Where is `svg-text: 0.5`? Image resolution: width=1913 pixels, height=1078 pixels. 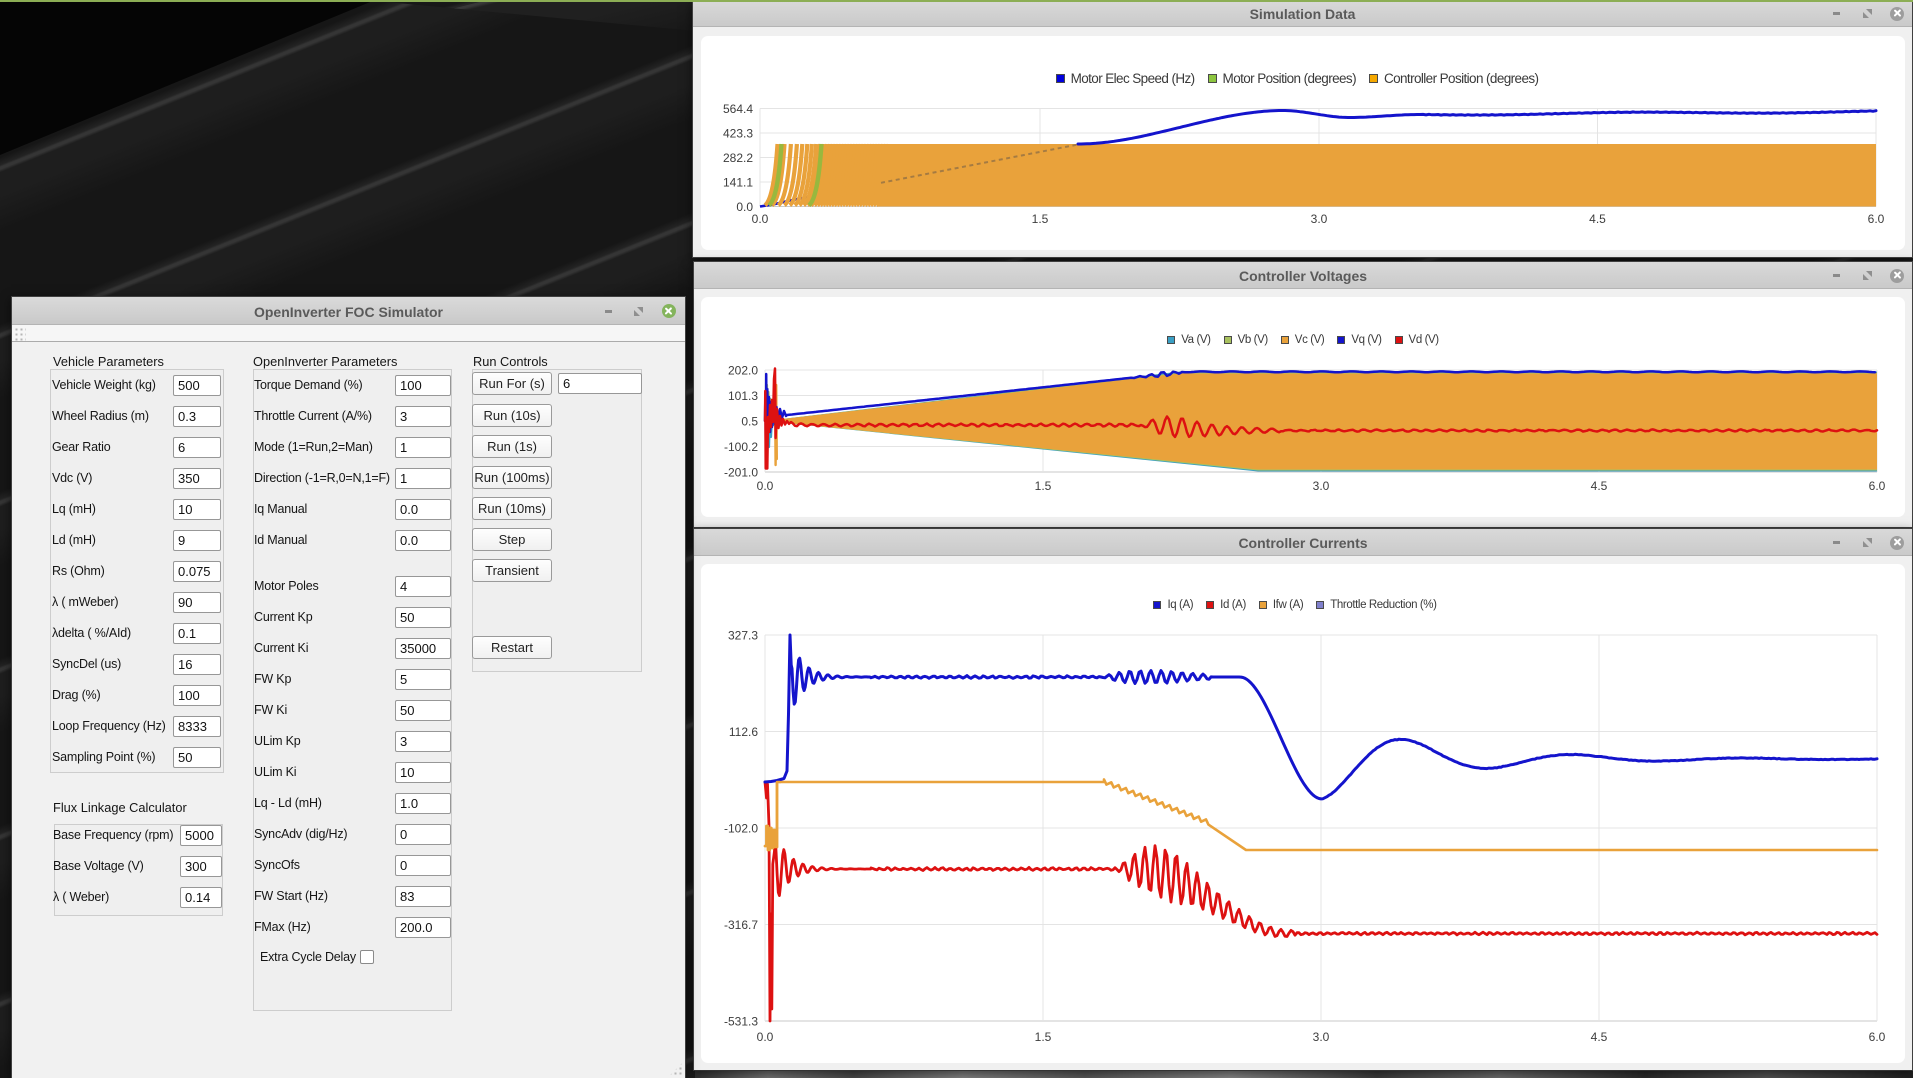
svg-text: 0.5 is located at coordinates (749, 421).